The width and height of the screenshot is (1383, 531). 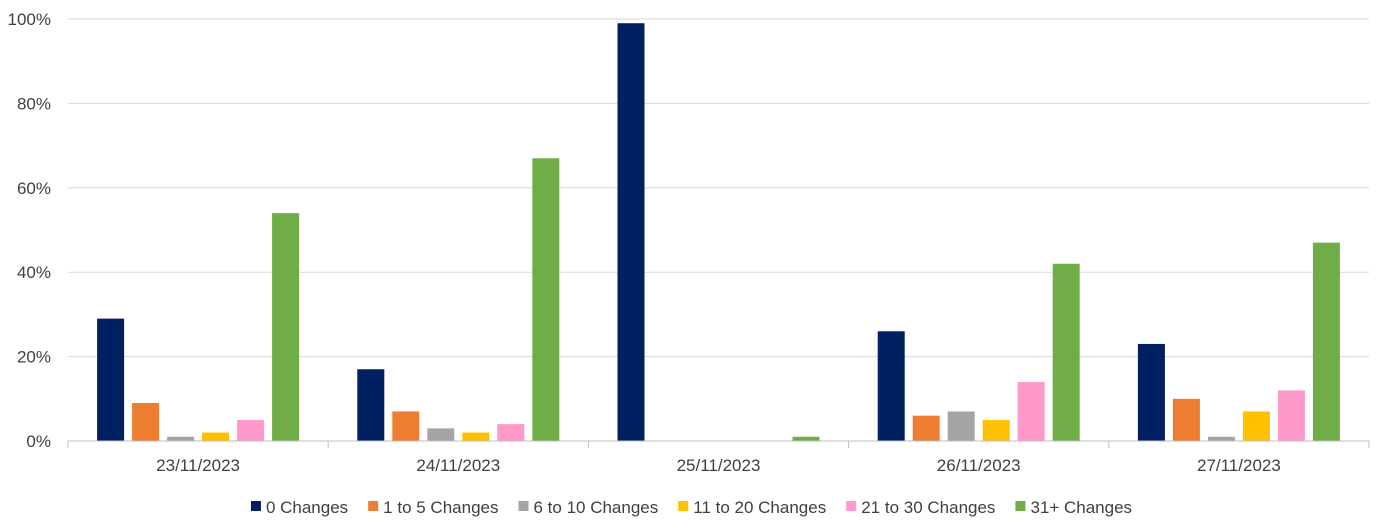 What do you see at coordinates (928, 507) in the screenshot?
I see `legend-label: 21 to 30 Changes` at bounding box center [928, 507].